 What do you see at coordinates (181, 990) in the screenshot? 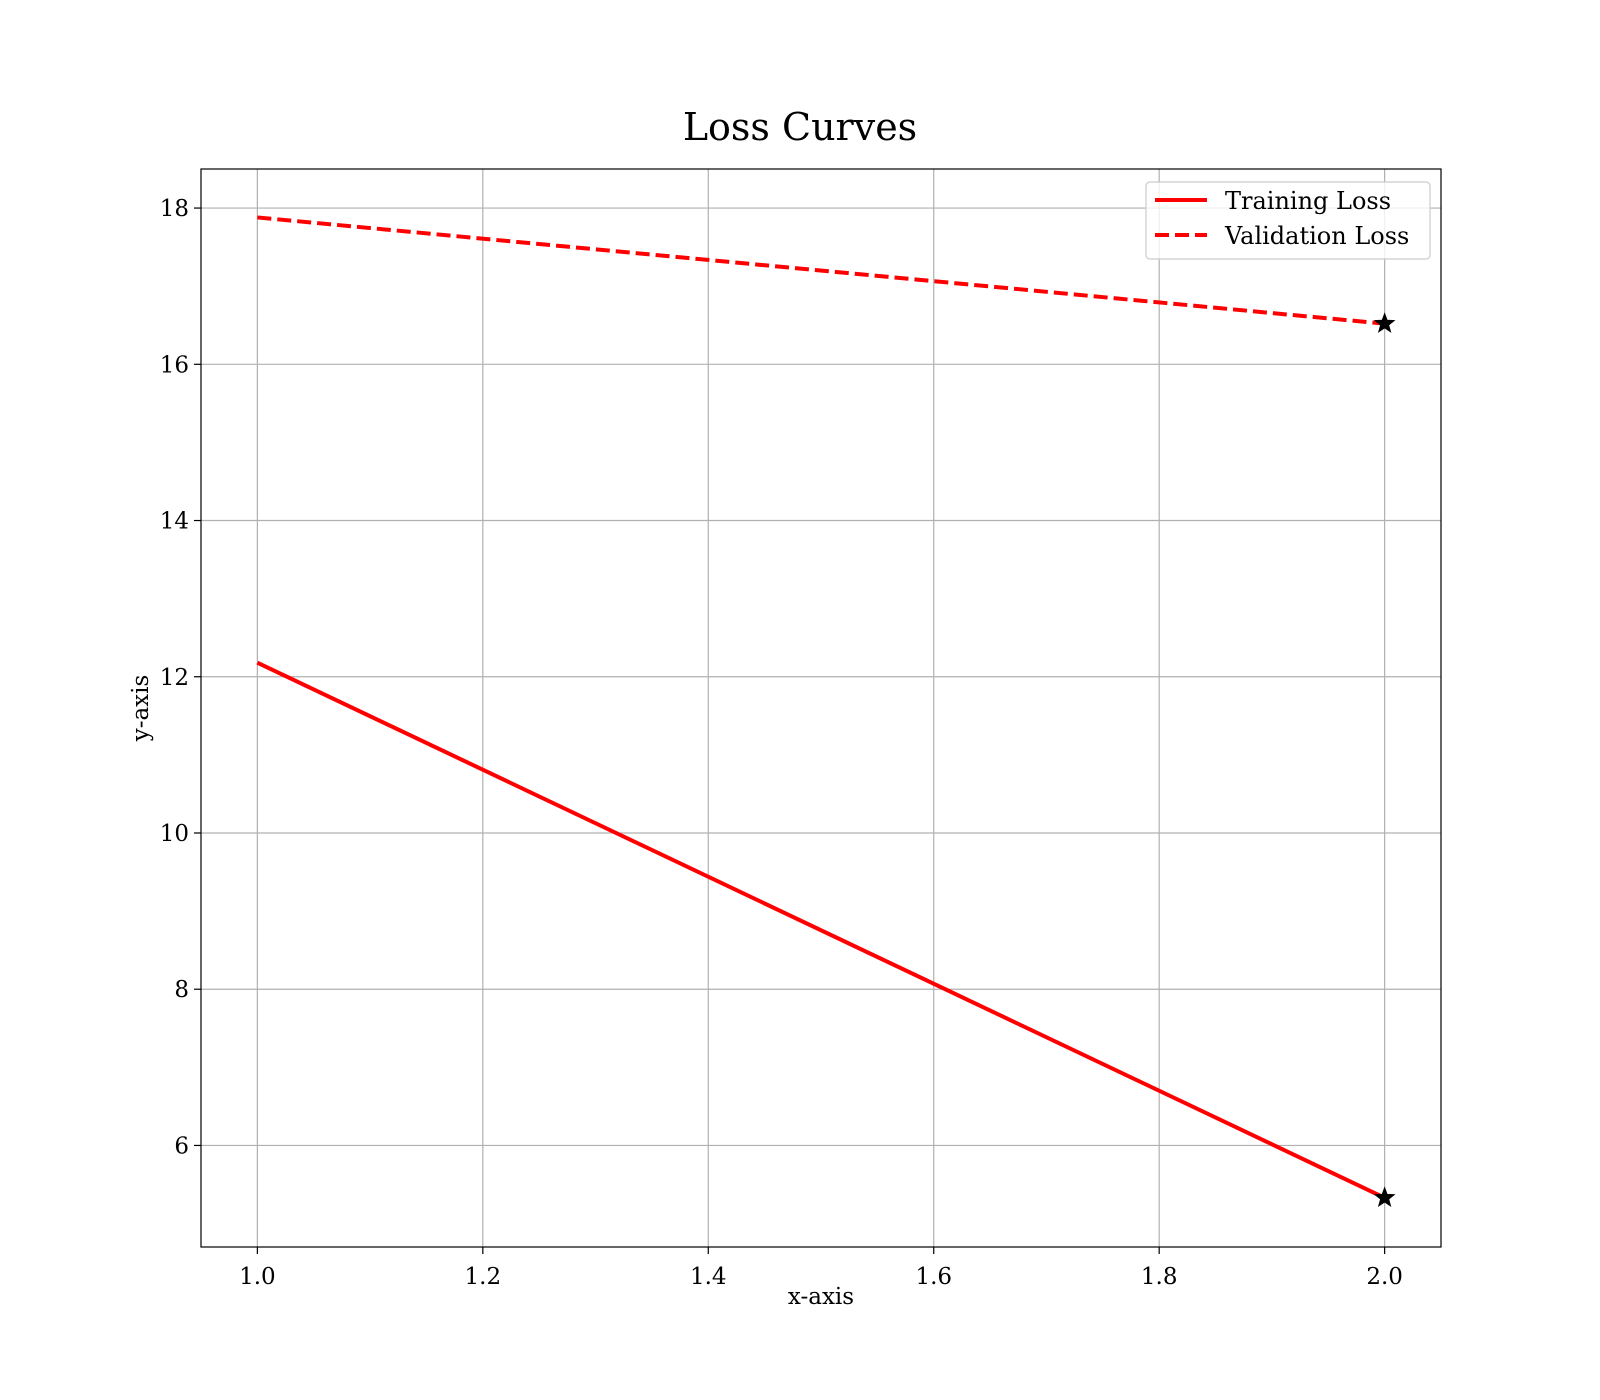
I see `y-tick-label: 8` at bounding box center [181, 990].